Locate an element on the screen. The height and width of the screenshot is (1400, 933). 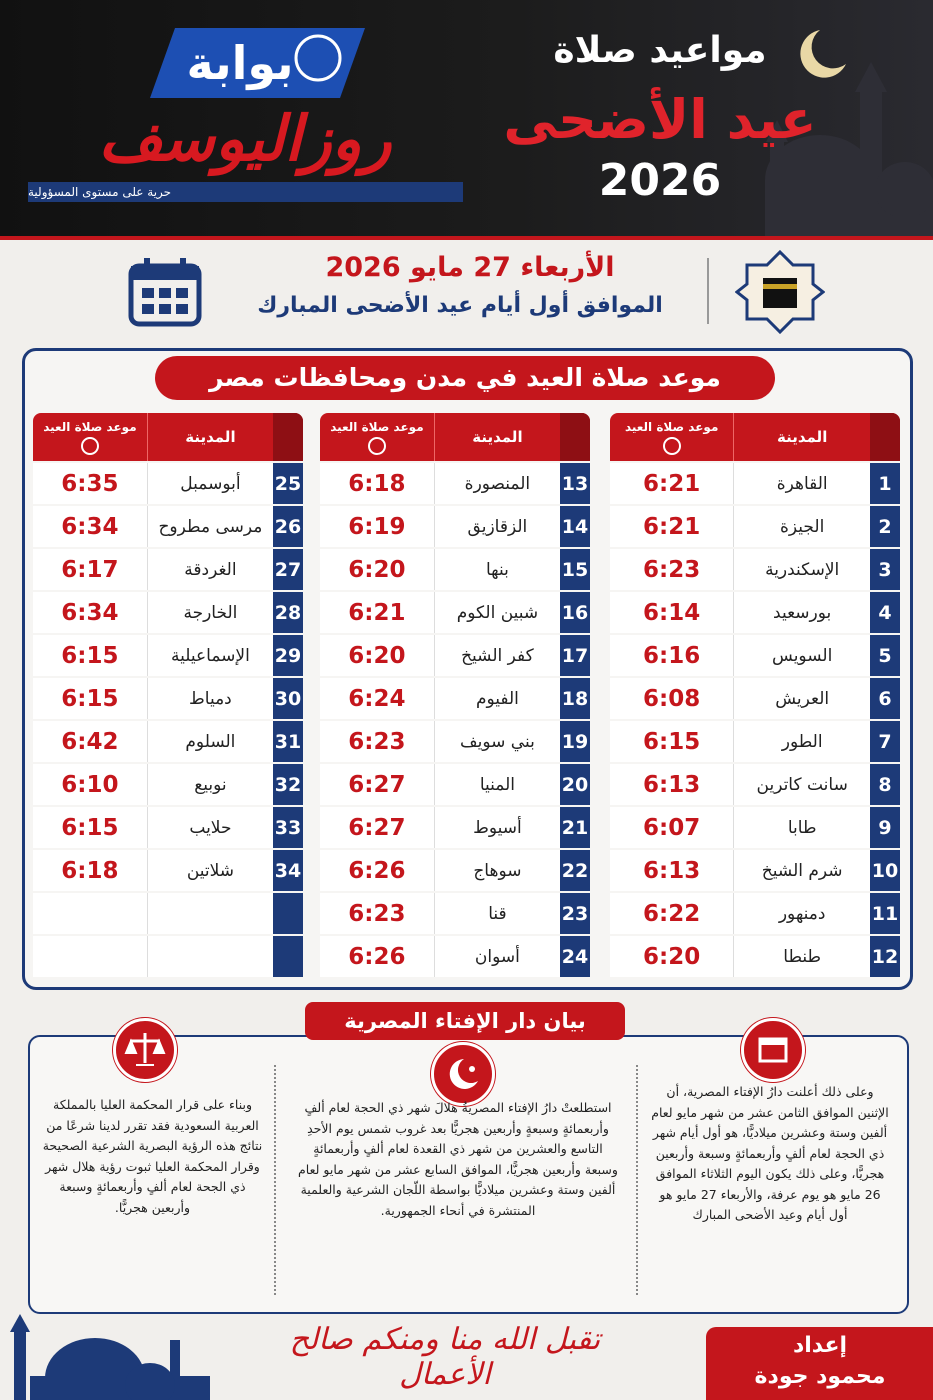
credit-name: محمود جودة is located at coordinates (820, 1376).